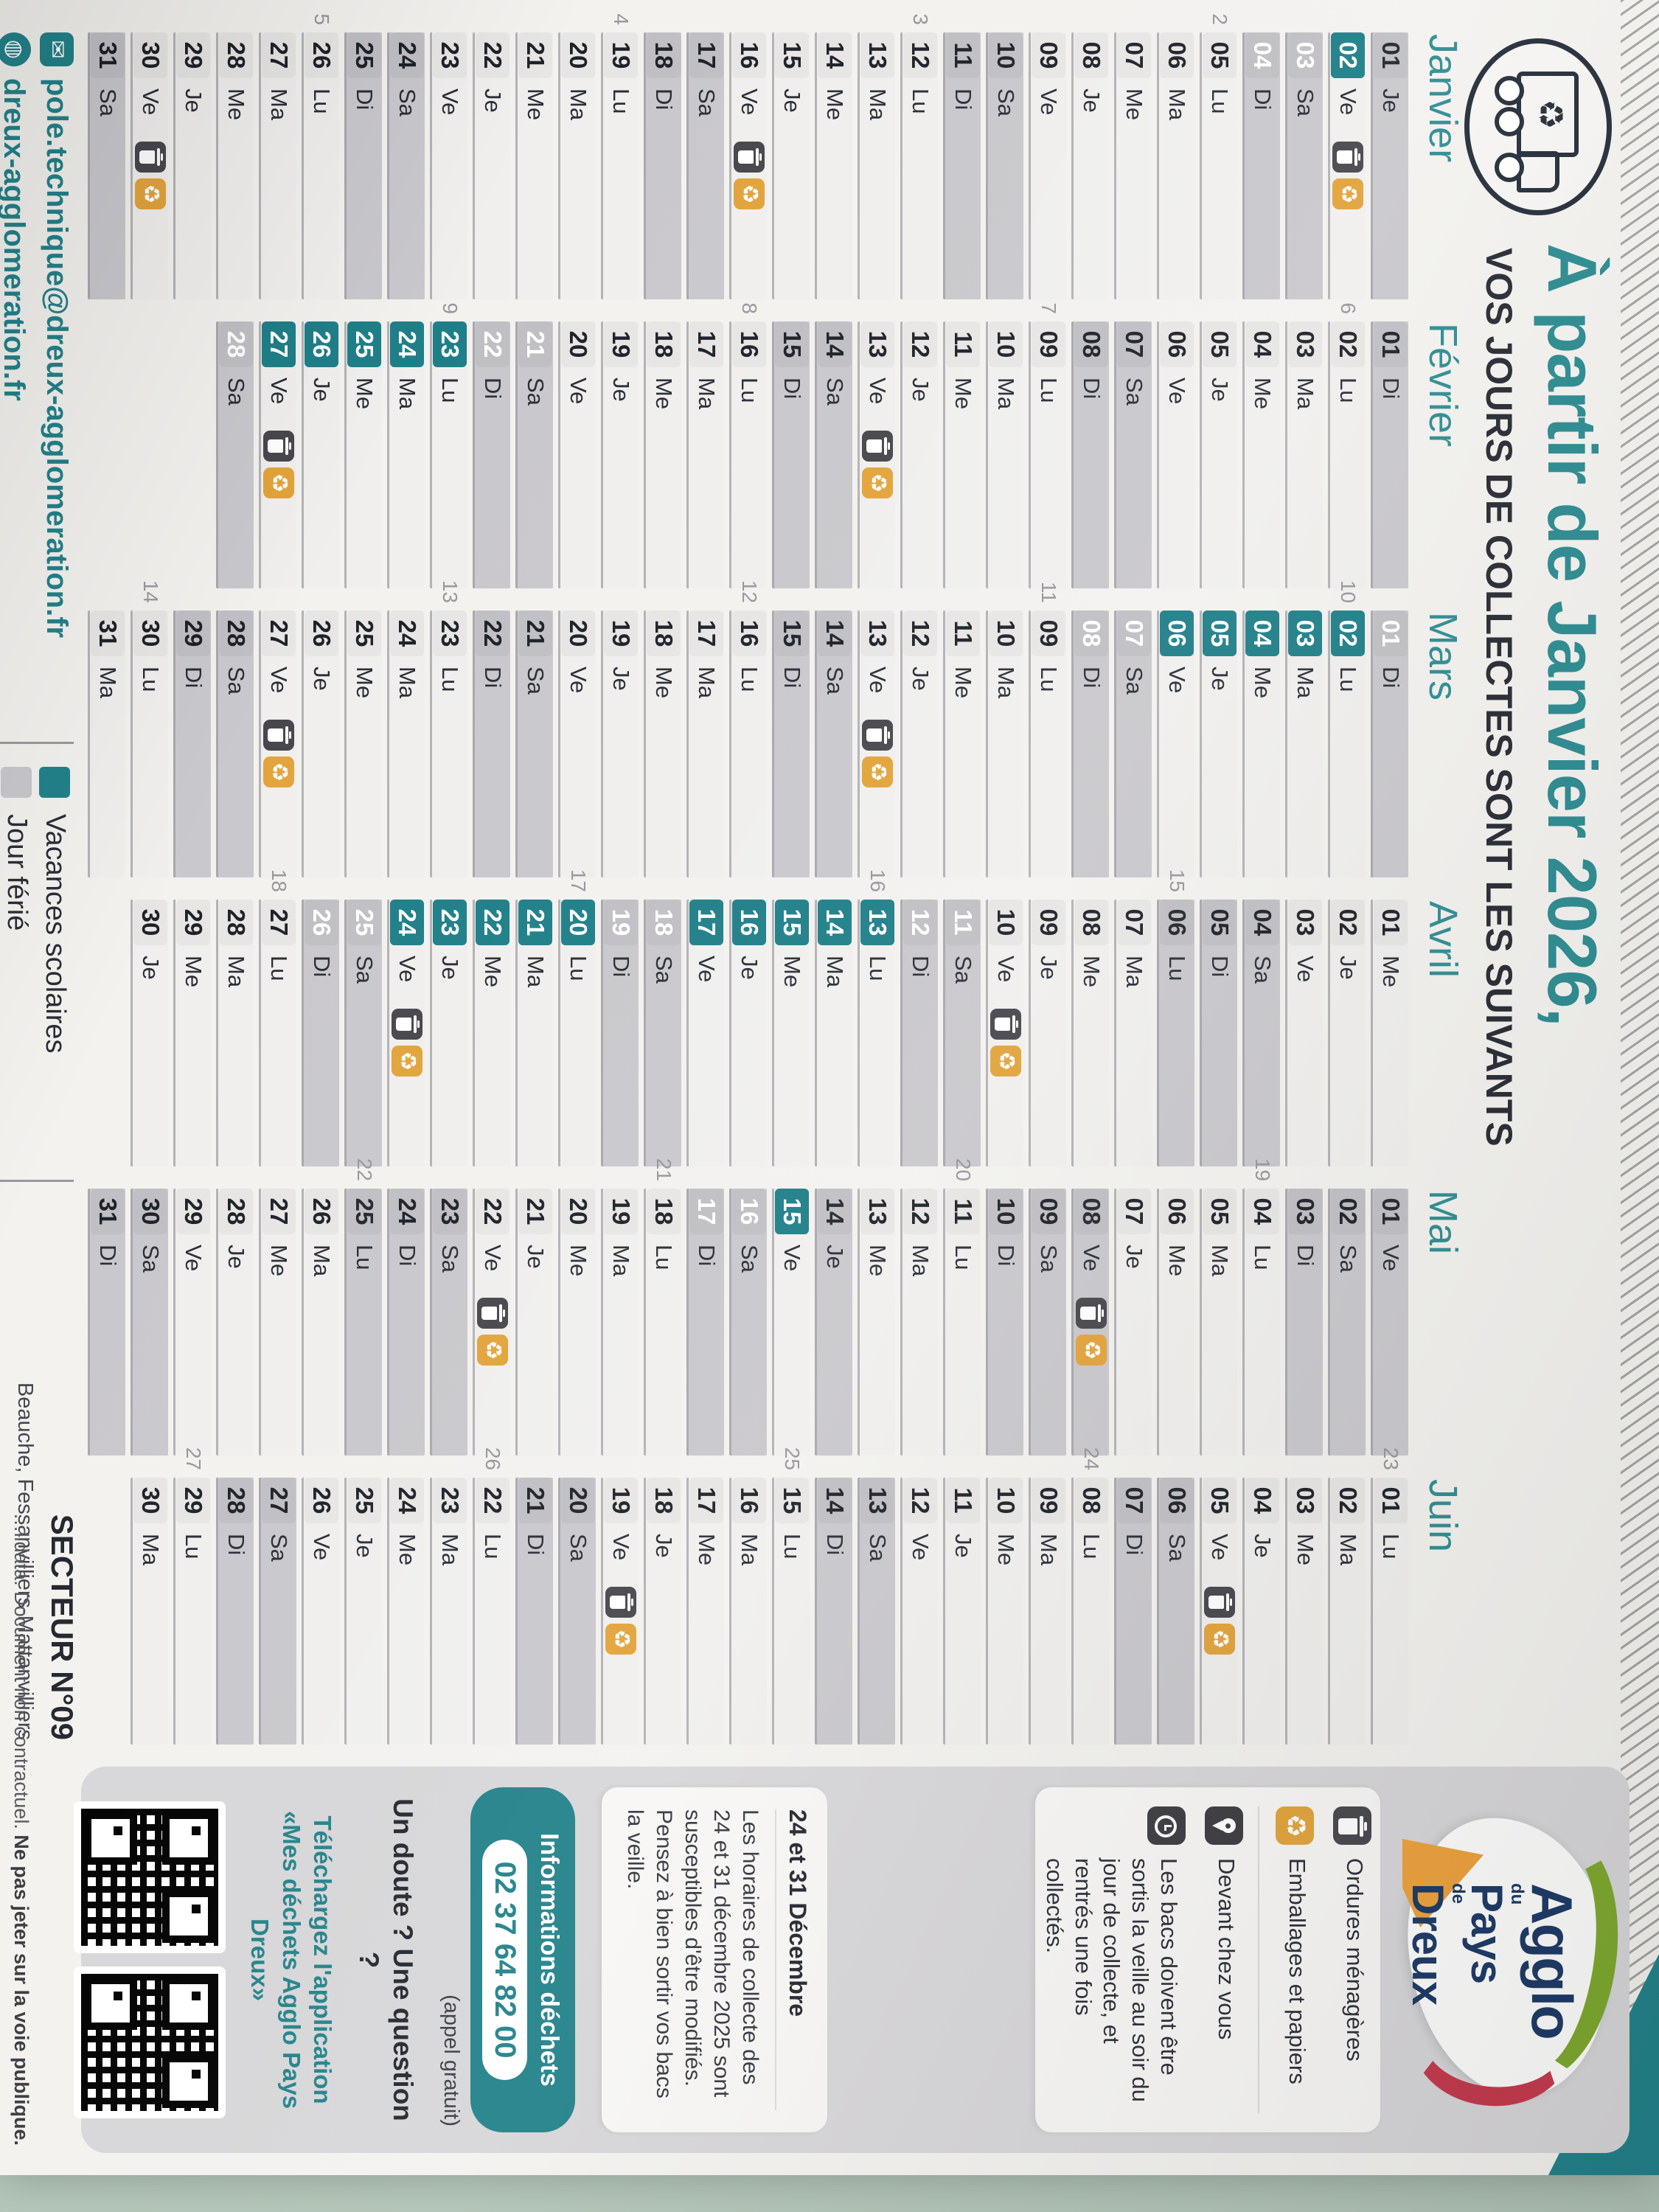 The width and height of the screenshot is (1659, 2212). What do you see at coordinates (876, 1322) in the screenshot?
I see `day-row: 13 Me` at bounding box center [876, 1322].